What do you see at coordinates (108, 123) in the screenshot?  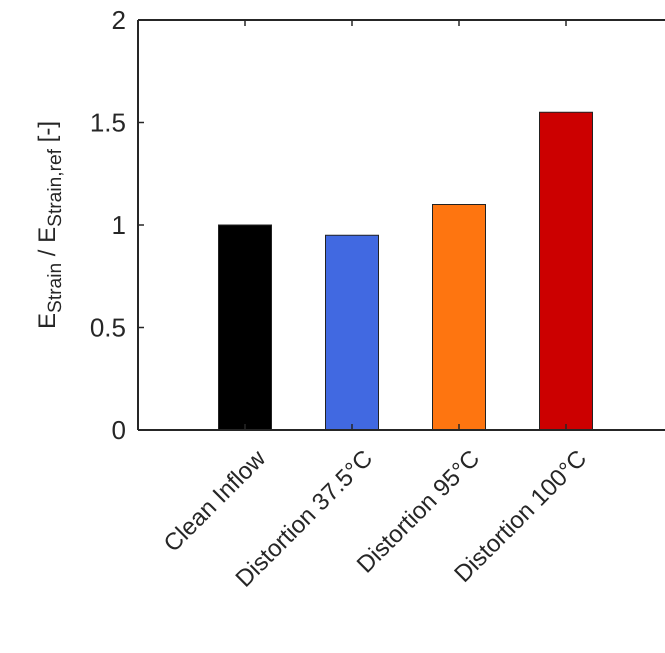 I see `y-tick-label: 1.5` at bounding box center [108, 123].